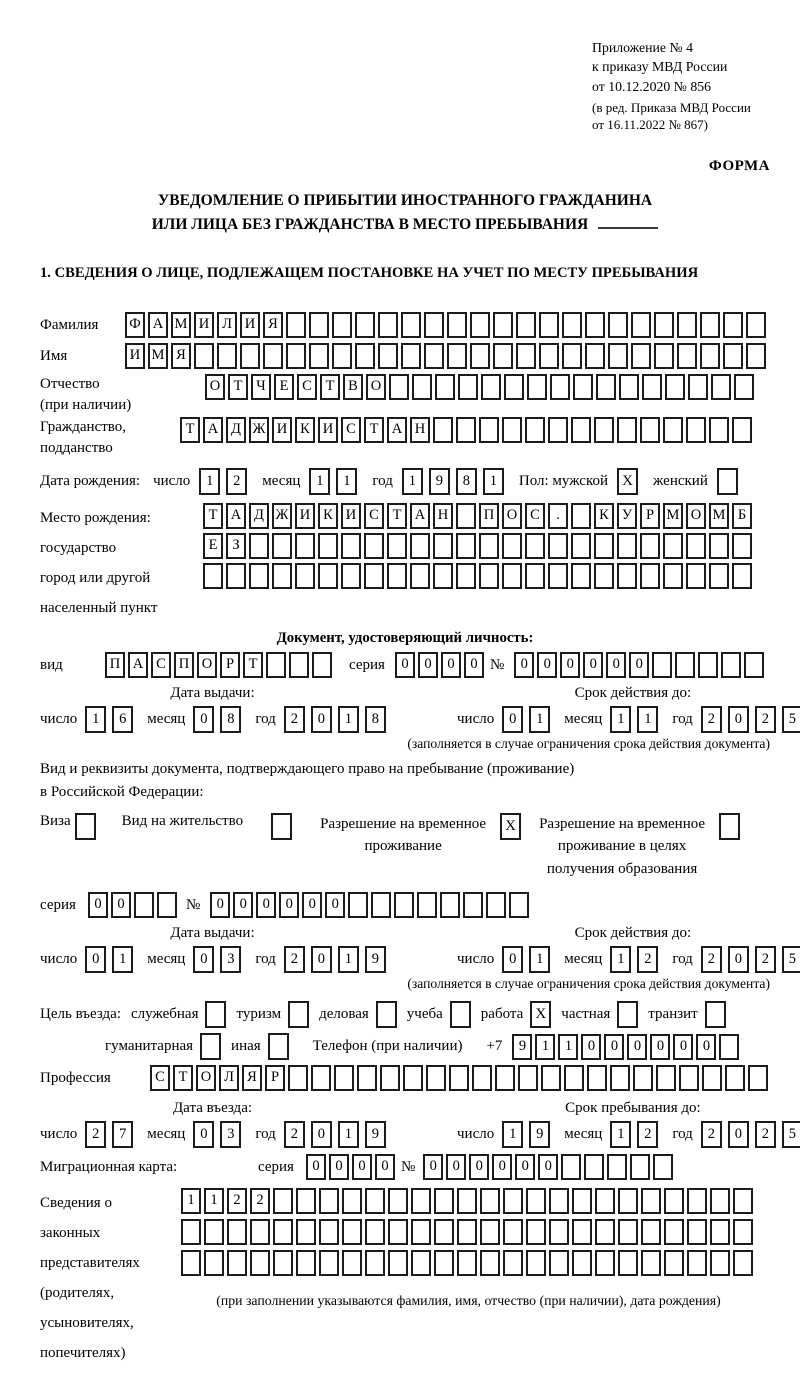 Image resolution: width=800 pixels, height=1392 pixels. Describe the element at coordinates (627, 516) in the screenshot. I see `char-cell: У` at that location.